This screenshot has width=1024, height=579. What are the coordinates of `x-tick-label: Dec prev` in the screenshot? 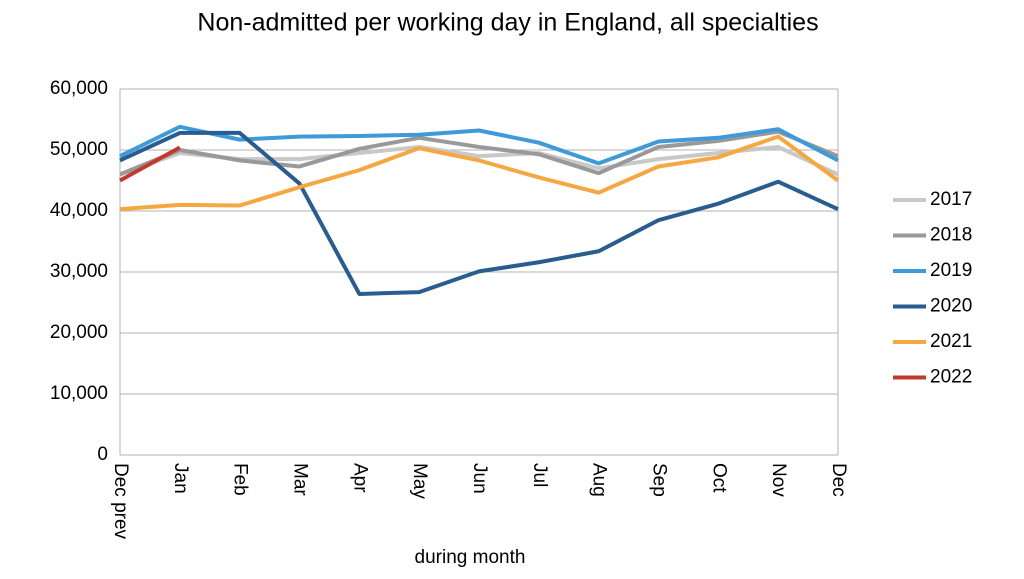 It's located at (120, 501).